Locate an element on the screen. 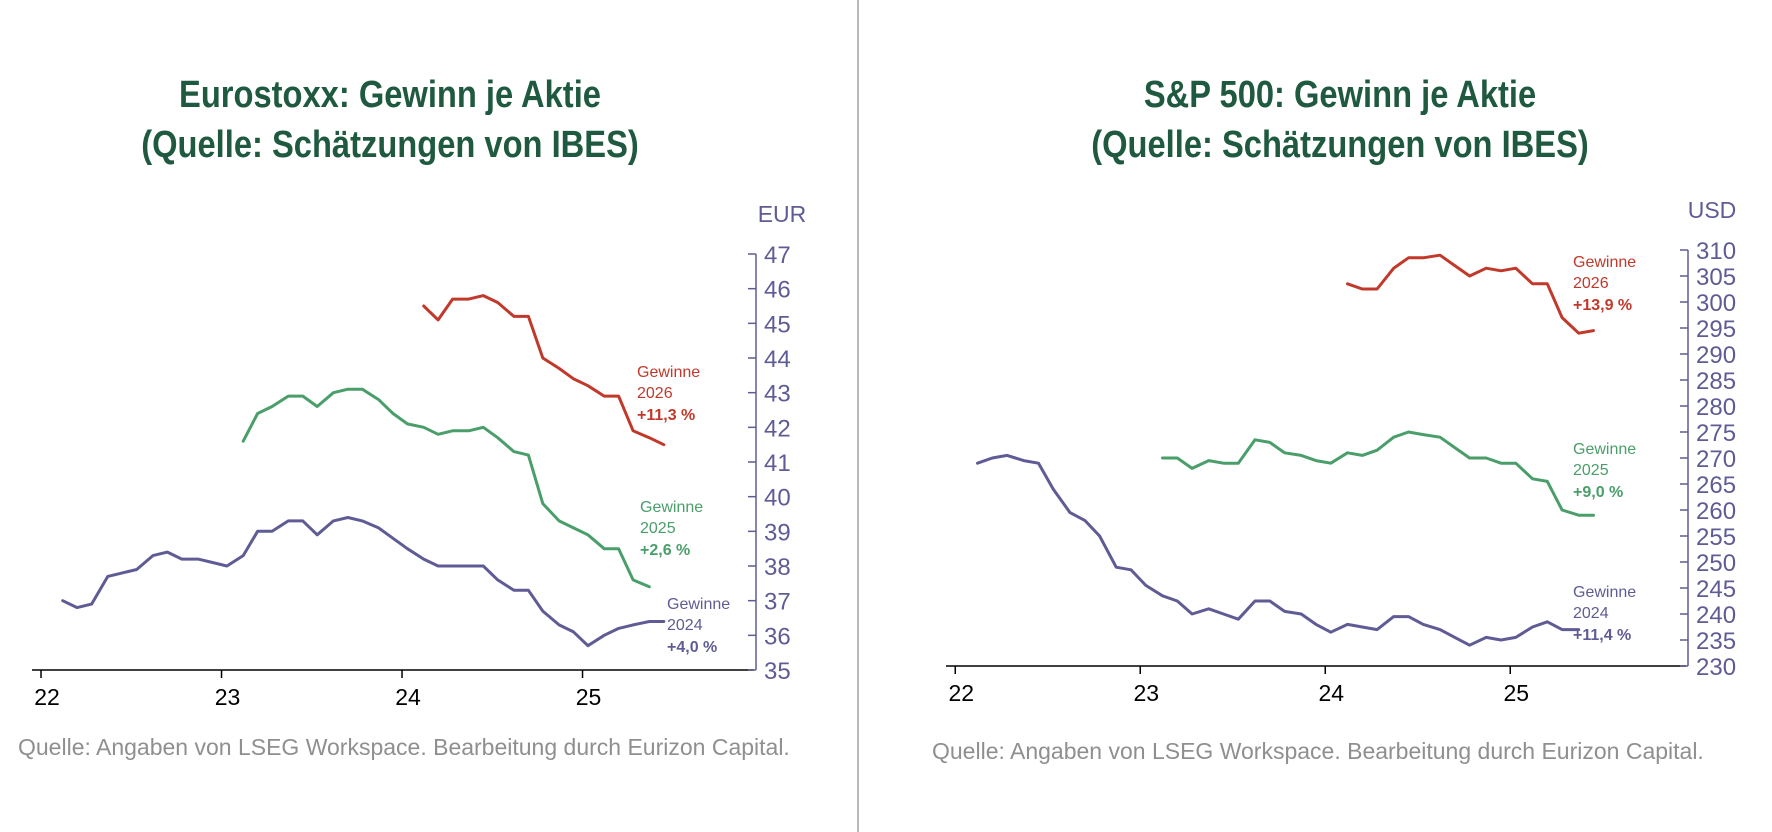  y-axis-unit-label: USD is located at coordinates (1712, 210).